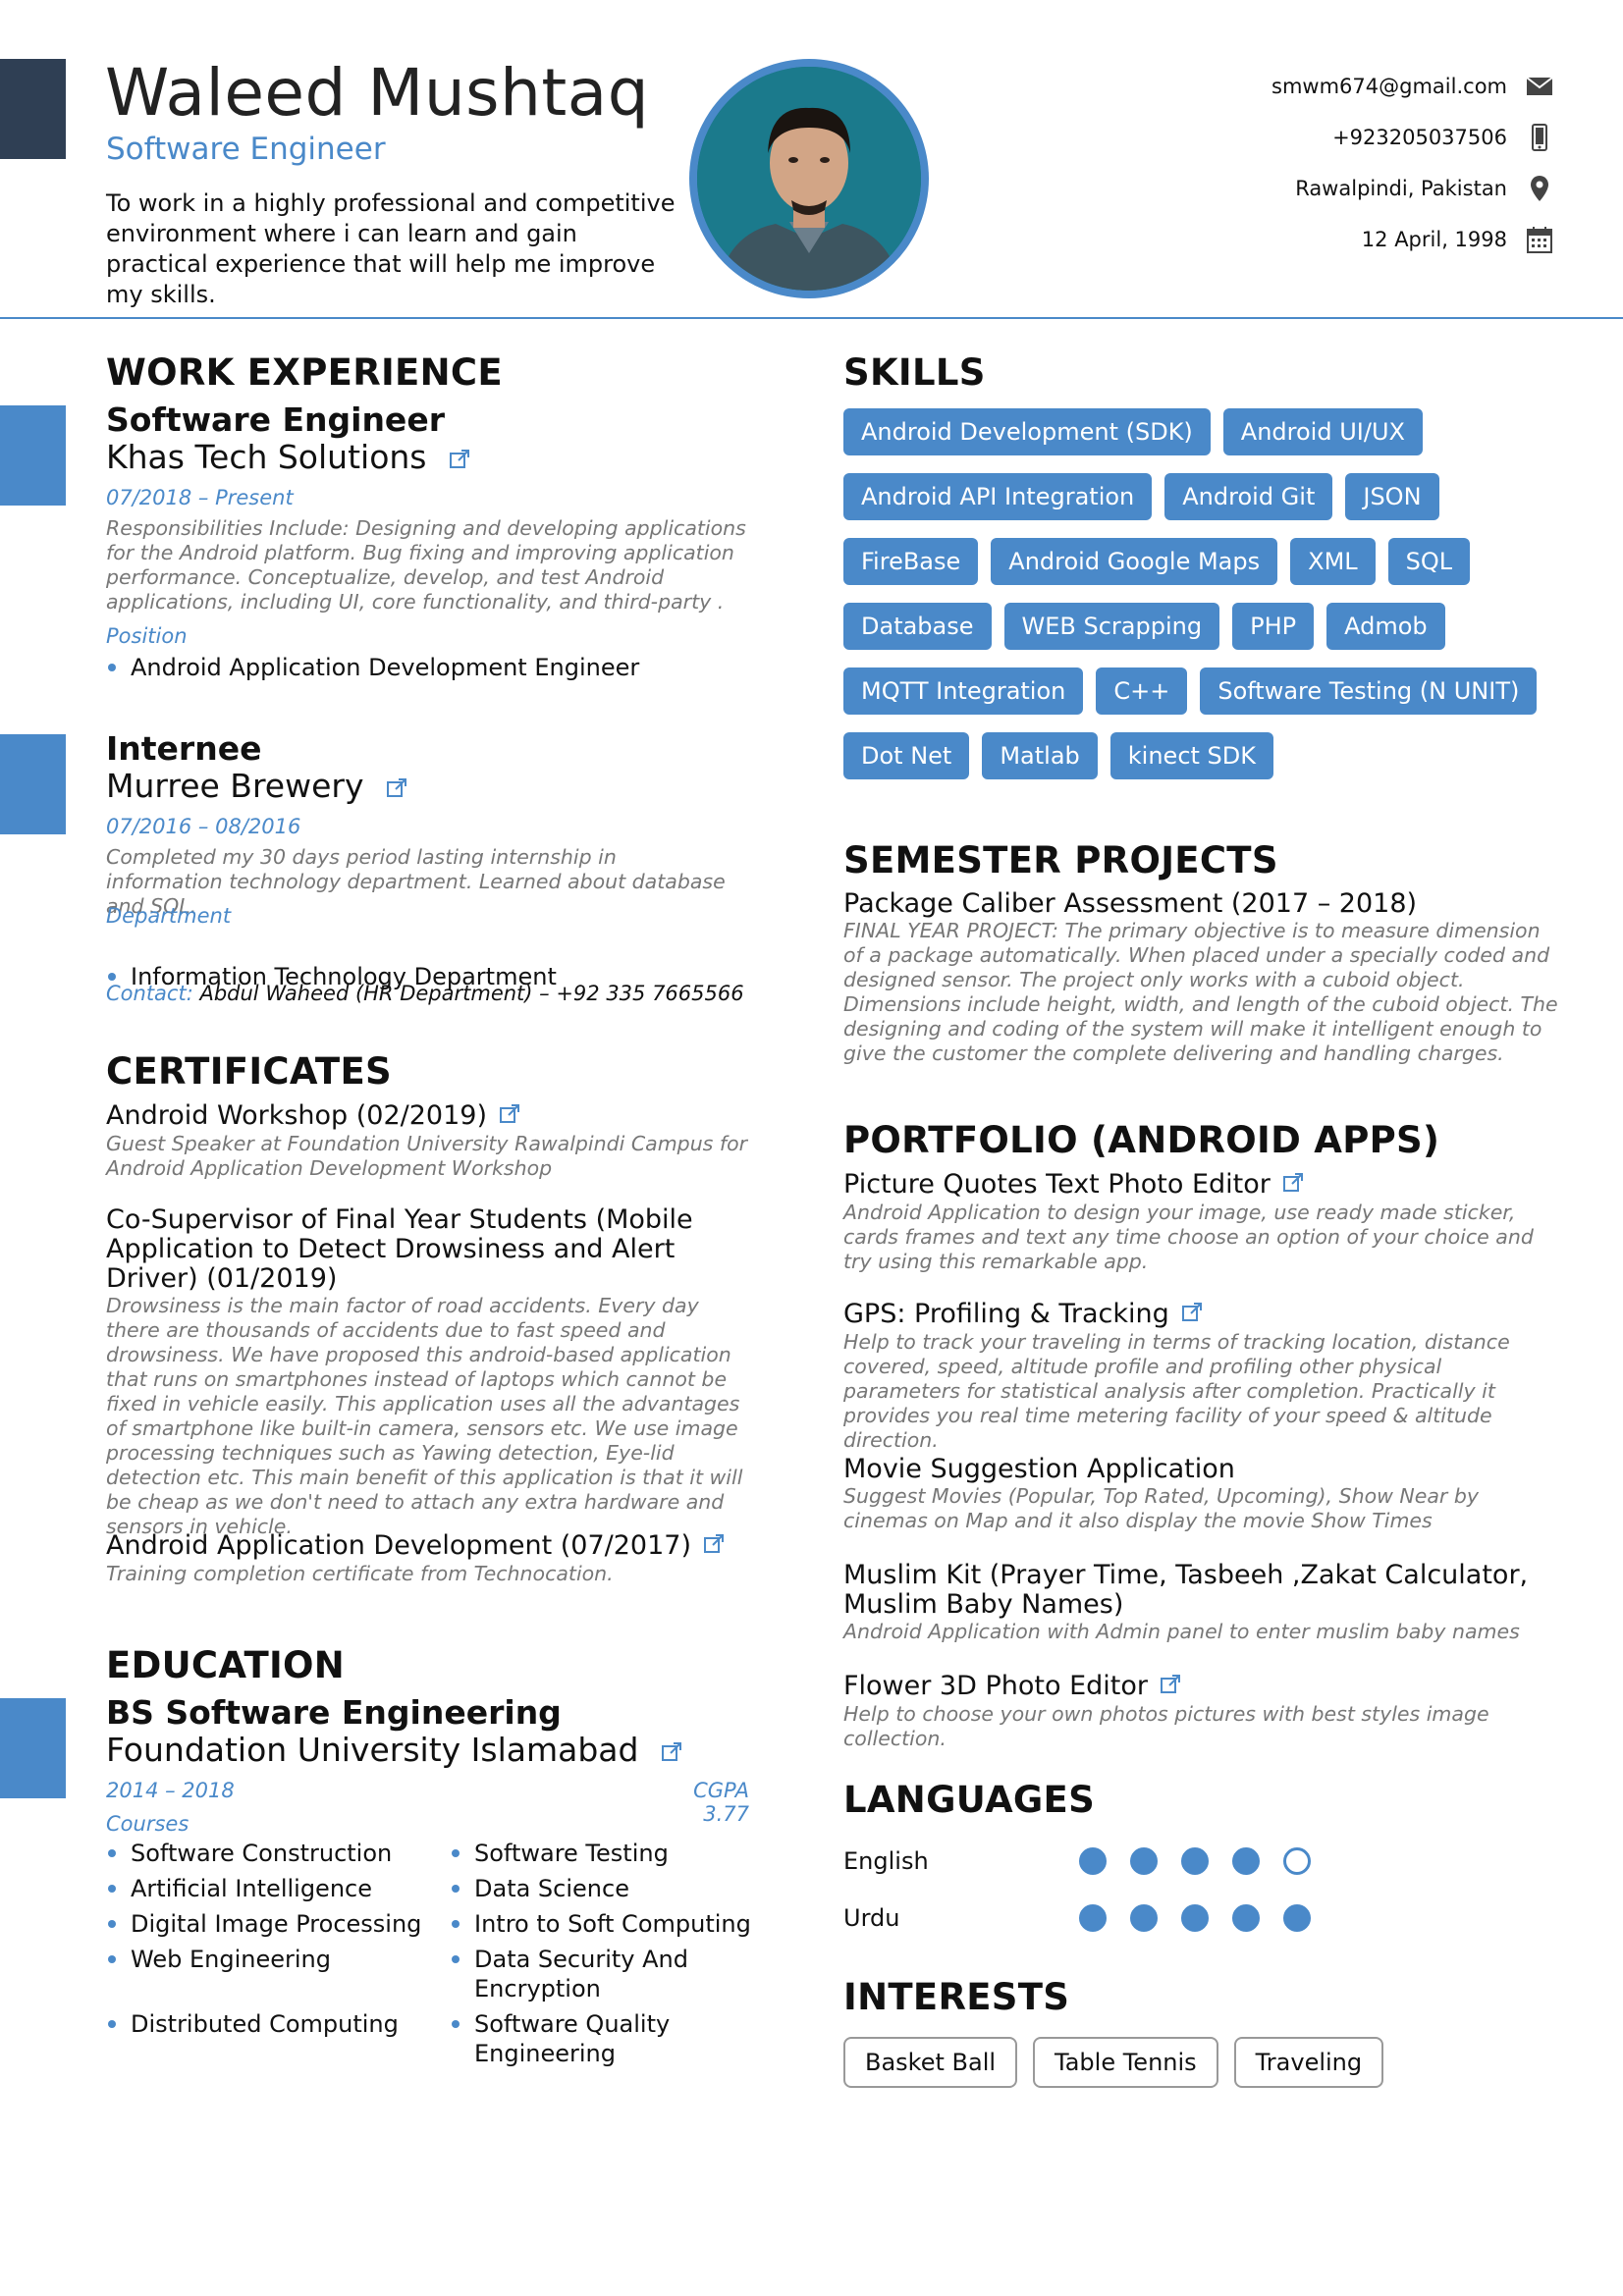 The width and height of the screenshot is (1623, 2296). Describe the element at coordinates (1134, 561) in the screenshot. I see `skill-tag: Android Google Maps` at that location.